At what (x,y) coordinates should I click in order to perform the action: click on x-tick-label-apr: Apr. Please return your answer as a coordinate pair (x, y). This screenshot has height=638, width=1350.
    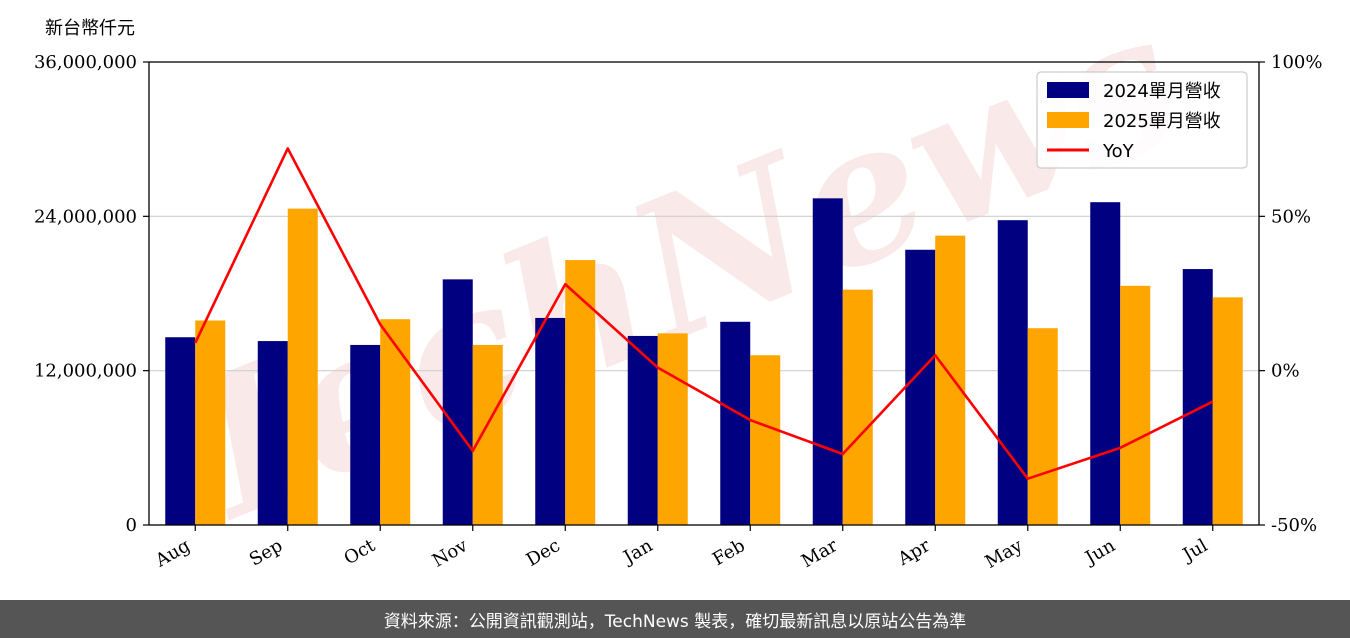
    Looking at the image, I should click on (914, 552).